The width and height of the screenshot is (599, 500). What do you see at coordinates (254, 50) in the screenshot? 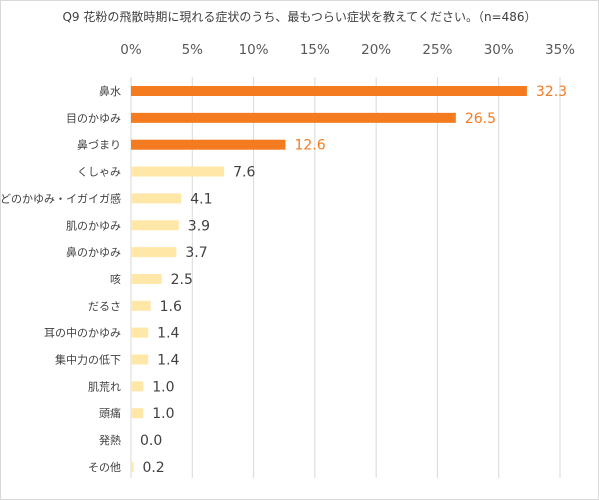
I see `x-tick-label: 10%` at bounding box center [254, 50].